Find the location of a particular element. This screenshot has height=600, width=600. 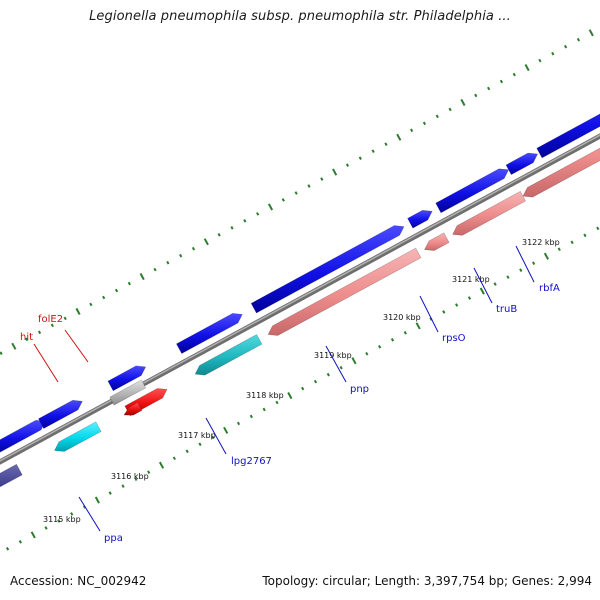

gene-label-rbfa: rbfA is located at coordinates (549, 288).